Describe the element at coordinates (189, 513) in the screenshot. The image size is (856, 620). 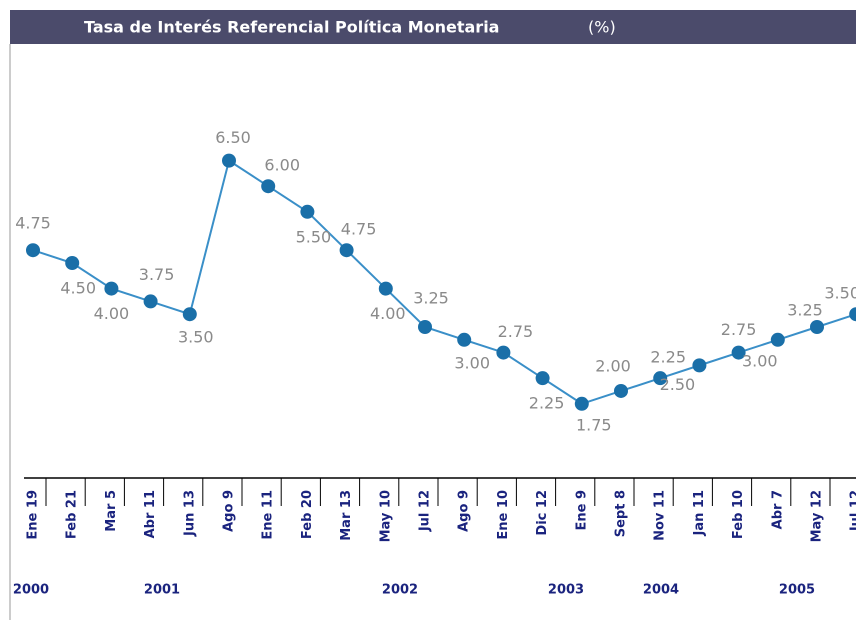
I see `x-tick-label: Jun 13` at that location.